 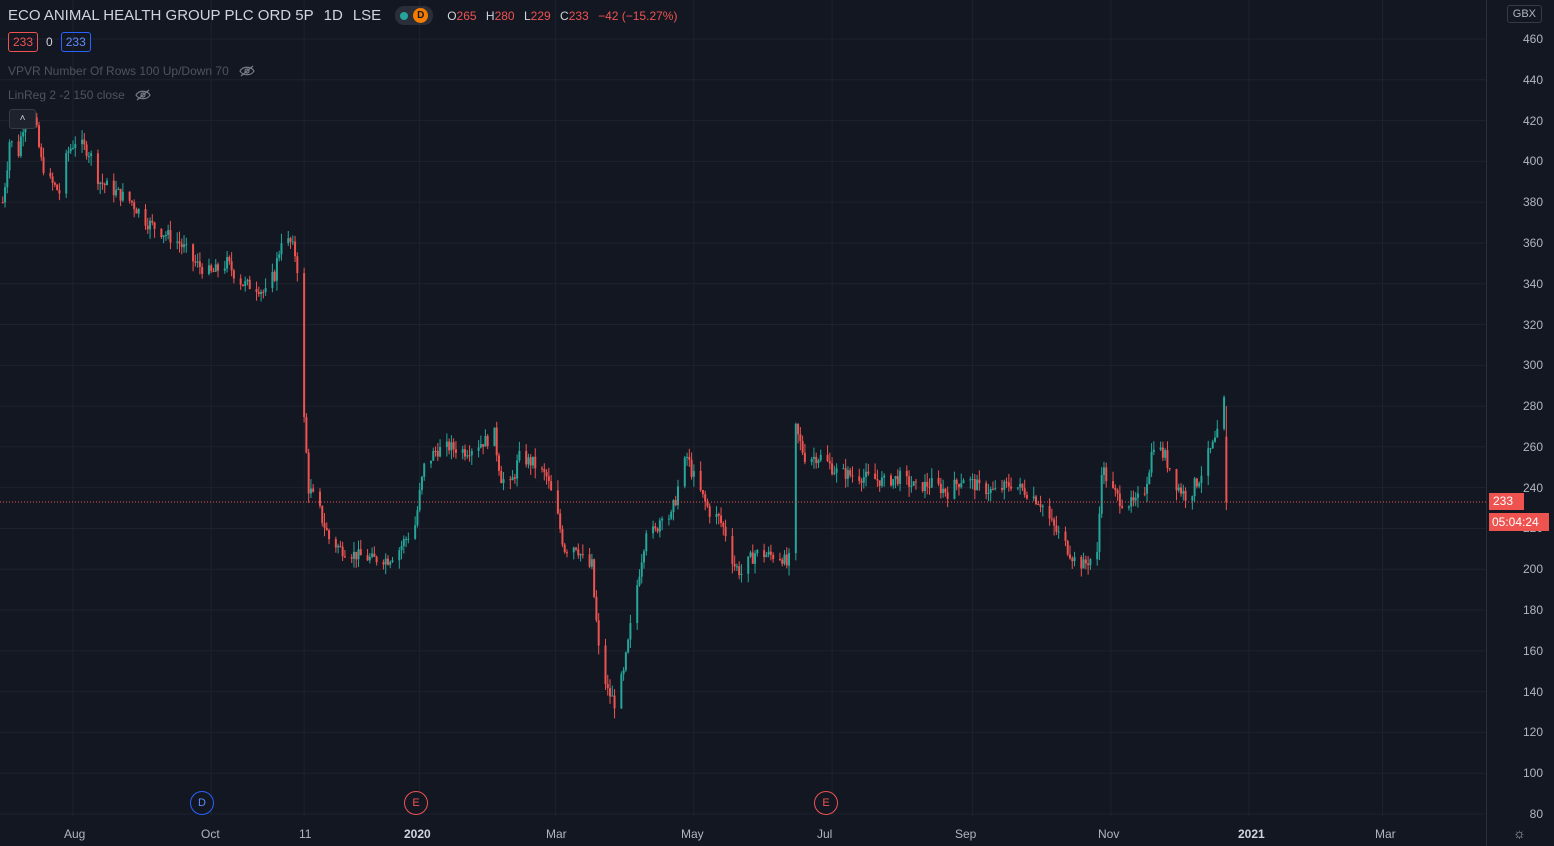 I want to click on indicator-linreg: LinReg 2 -2 150 close, so click(x=79, y=95).